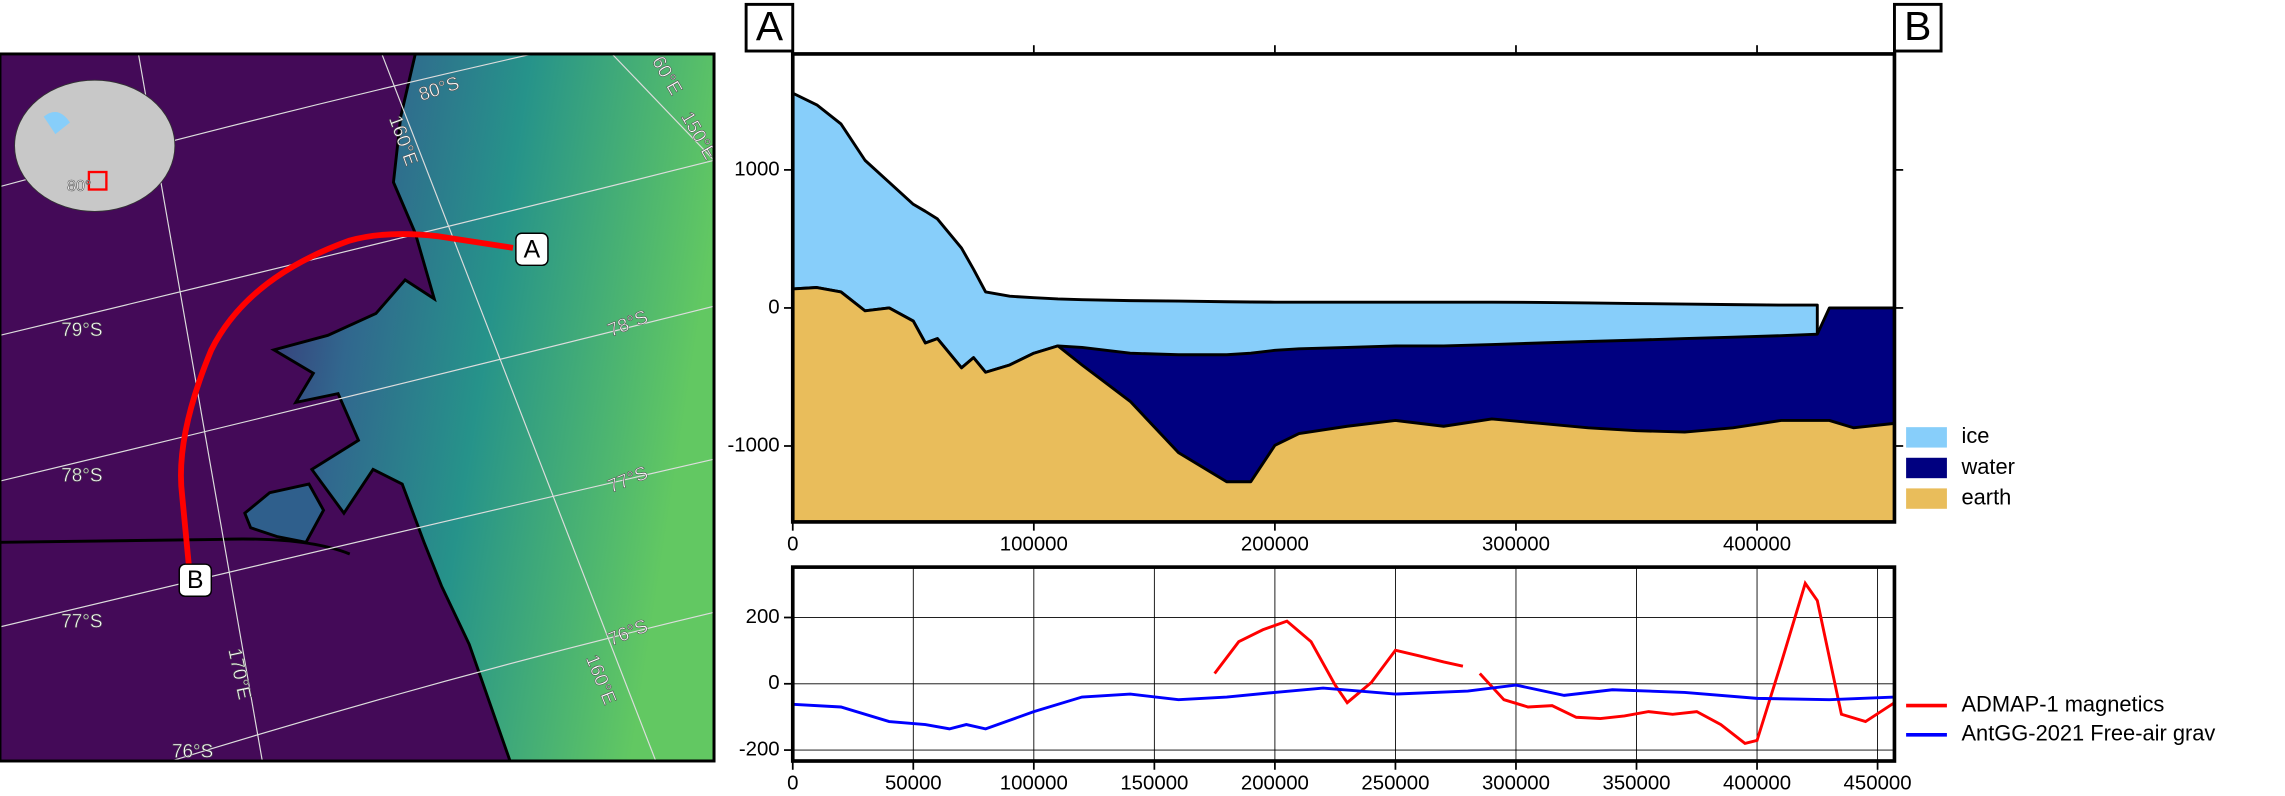  I want to click on y-tick-label: 1000, so click(756, 169).